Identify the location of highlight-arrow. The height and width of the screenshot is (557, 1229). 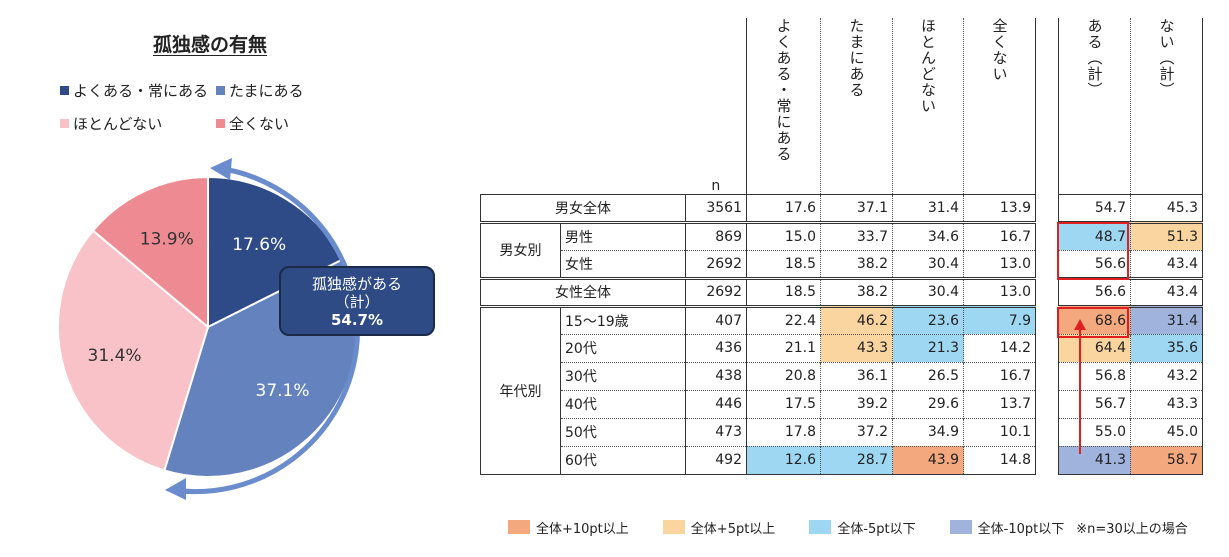
(1080, 386).